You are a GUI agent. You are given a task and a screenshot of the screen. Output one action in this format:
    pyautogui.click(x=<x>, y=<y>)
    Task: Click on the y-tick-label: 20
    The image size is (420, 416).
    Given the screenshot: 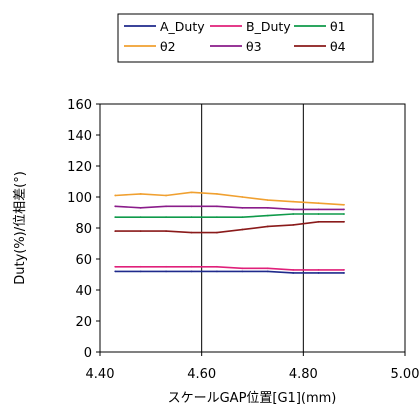 What is the action you would take?
    pyautogui.click(x=83, y=322)
    